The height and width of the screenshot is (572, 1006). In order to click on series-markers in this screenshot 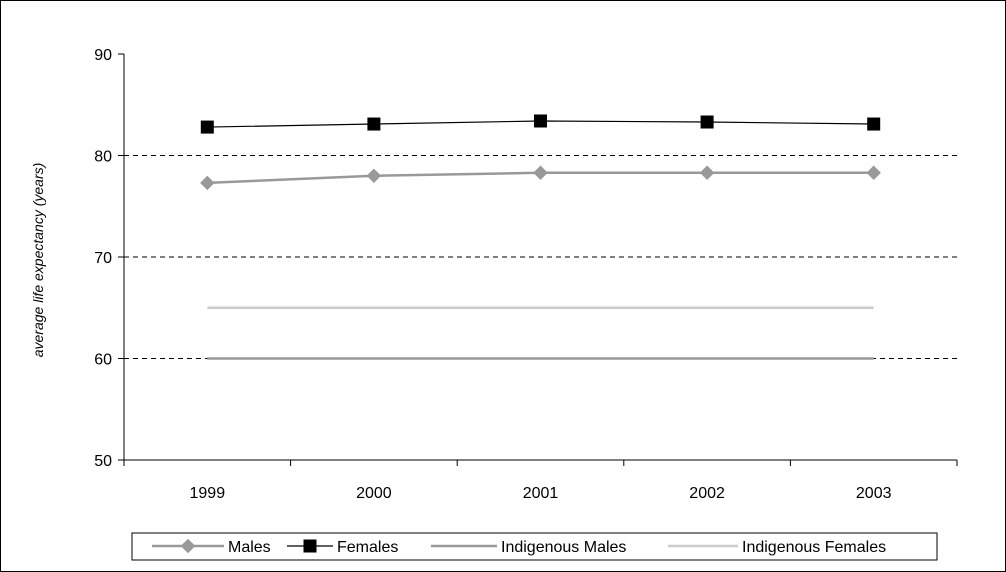, I will do `click(540, 152)`.